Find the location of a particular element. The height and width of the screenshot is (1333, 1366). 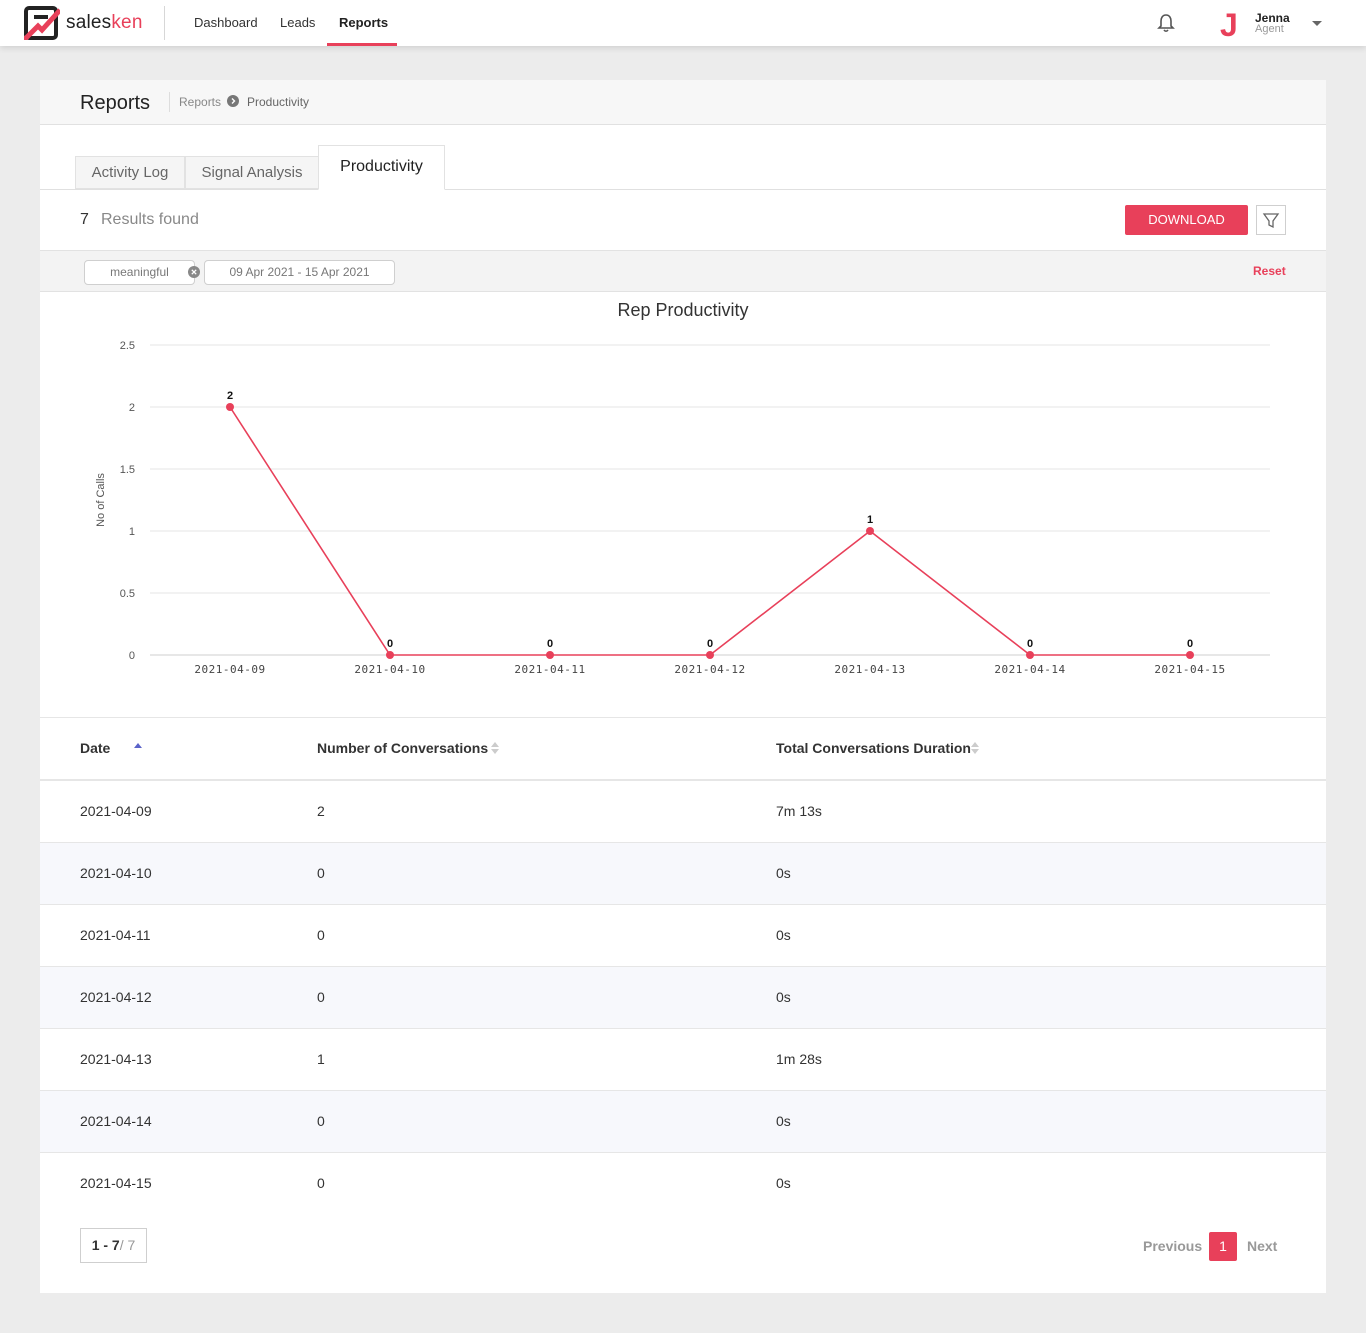

download-button: DOWNLOAD is located at coordinates (1186, 220).